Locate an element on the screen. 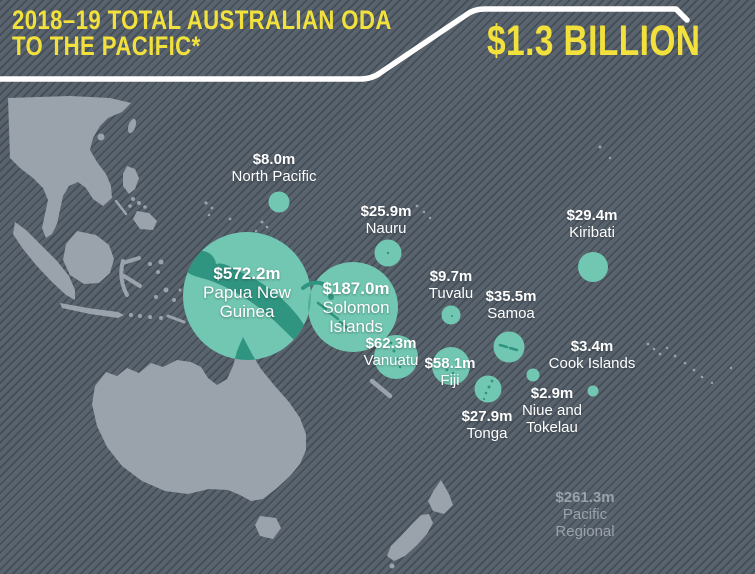  label-kiribati: $29.4m Kiribati is located at coordinates (592, 224).